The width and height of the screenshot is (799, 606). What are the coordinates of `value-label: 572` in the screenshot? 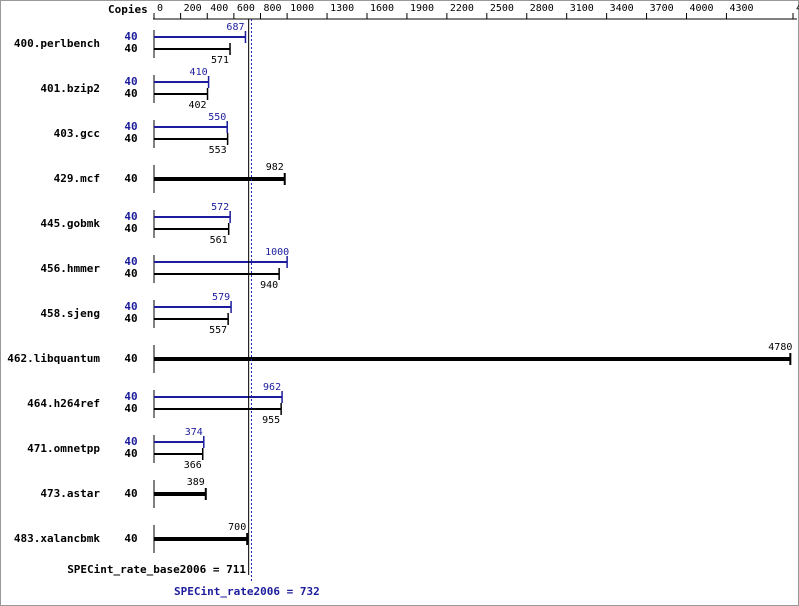 It's located at (220, 207).